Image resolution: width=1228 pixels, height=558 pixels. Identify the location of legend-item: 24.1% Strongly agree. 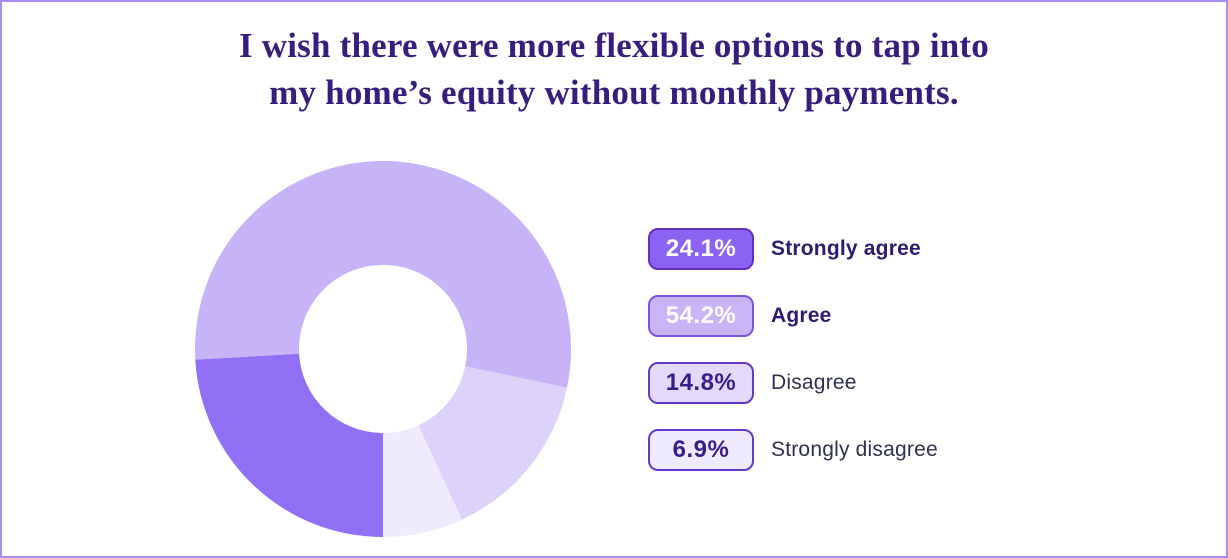
(793, 249).